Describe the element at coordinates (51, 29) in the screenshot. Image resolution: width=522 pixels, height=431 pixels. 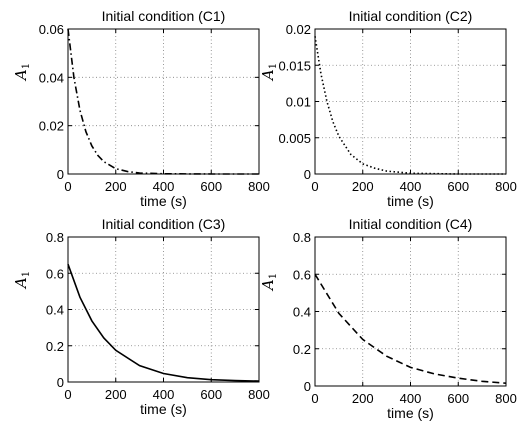
I see `y-tick-label: 0.06` at that location.